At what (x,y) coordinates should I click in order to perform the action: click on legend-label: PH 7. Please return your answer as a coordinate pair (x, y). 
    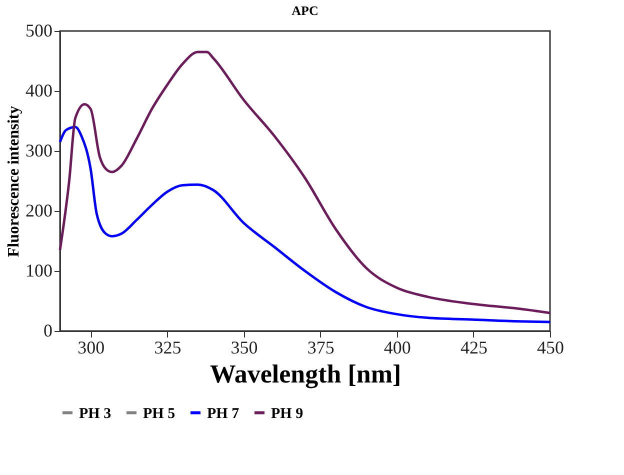
    Looking at the image, I should click on (223, 414).